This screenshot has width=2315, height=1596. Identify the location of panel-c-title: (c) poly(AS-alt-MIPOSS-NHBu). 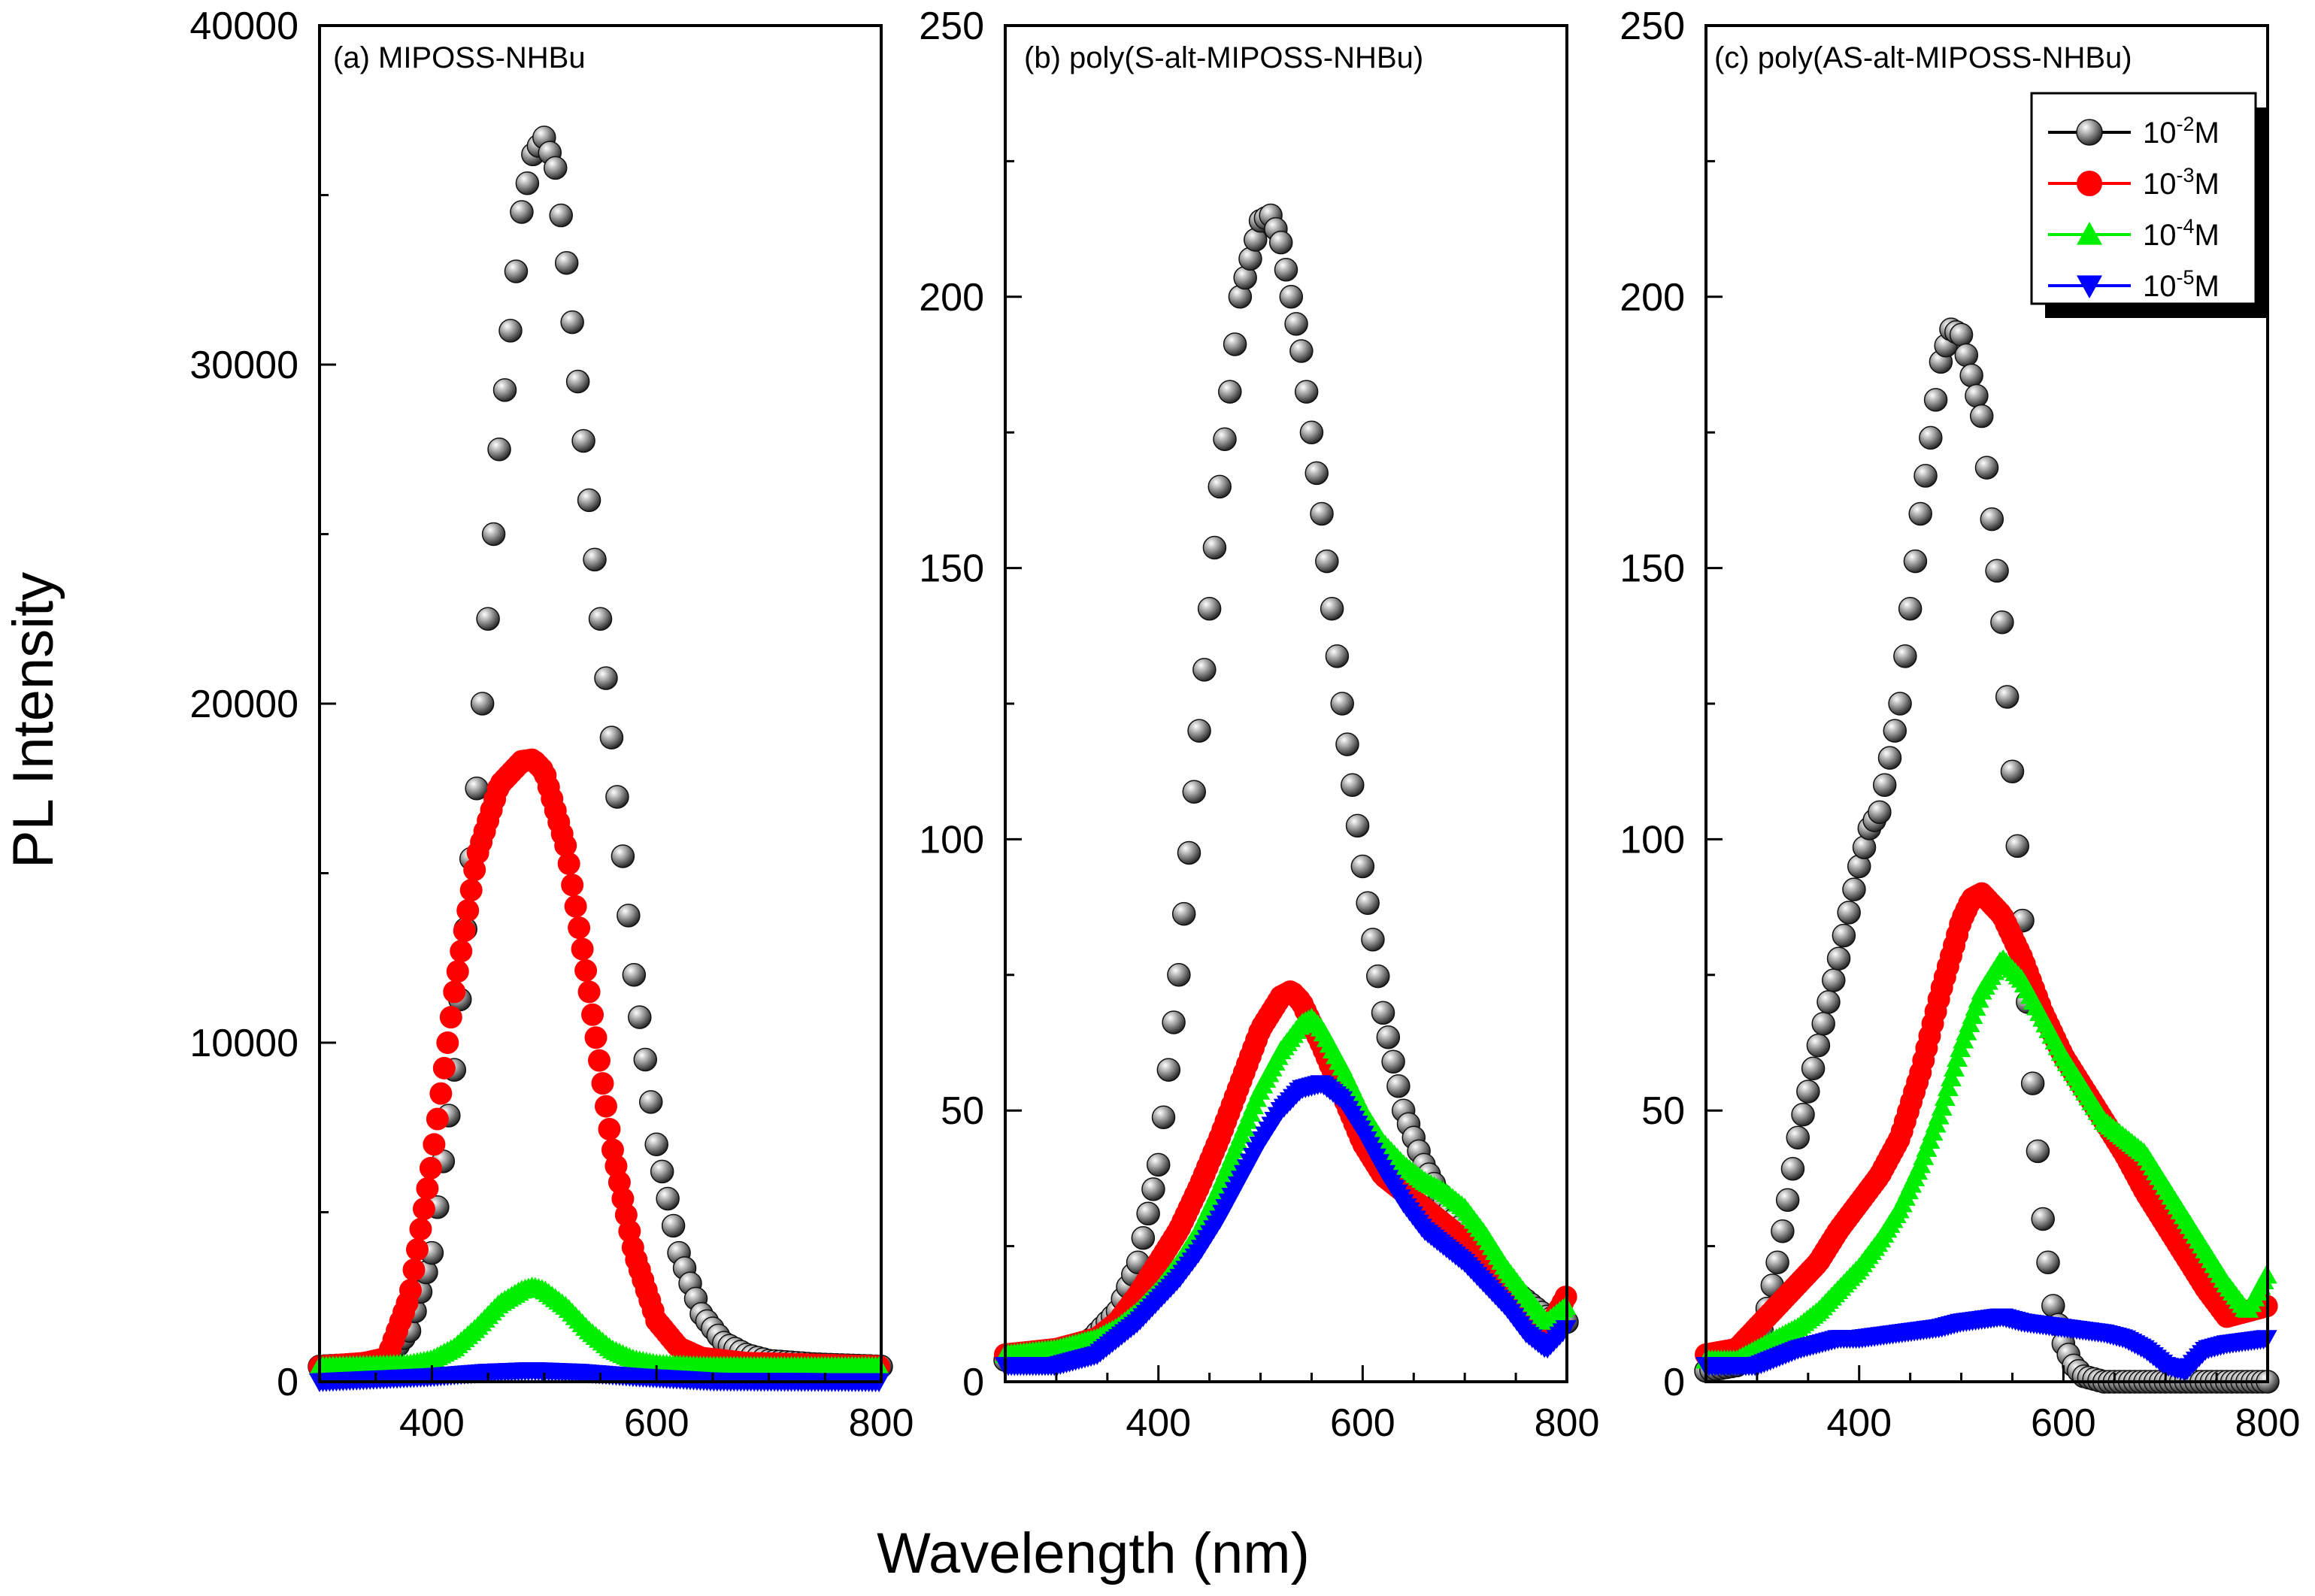
(1923, 57).